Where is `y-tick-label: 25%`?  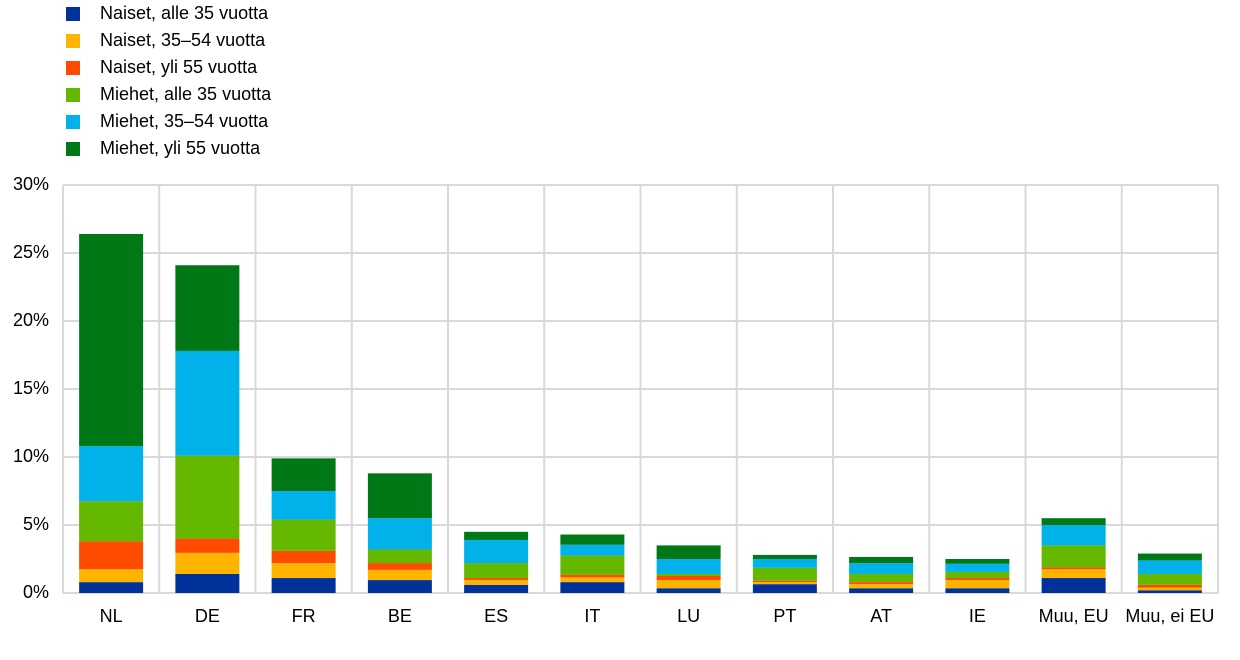 y-tick-label: 25% is located at coordinates (31, 252).